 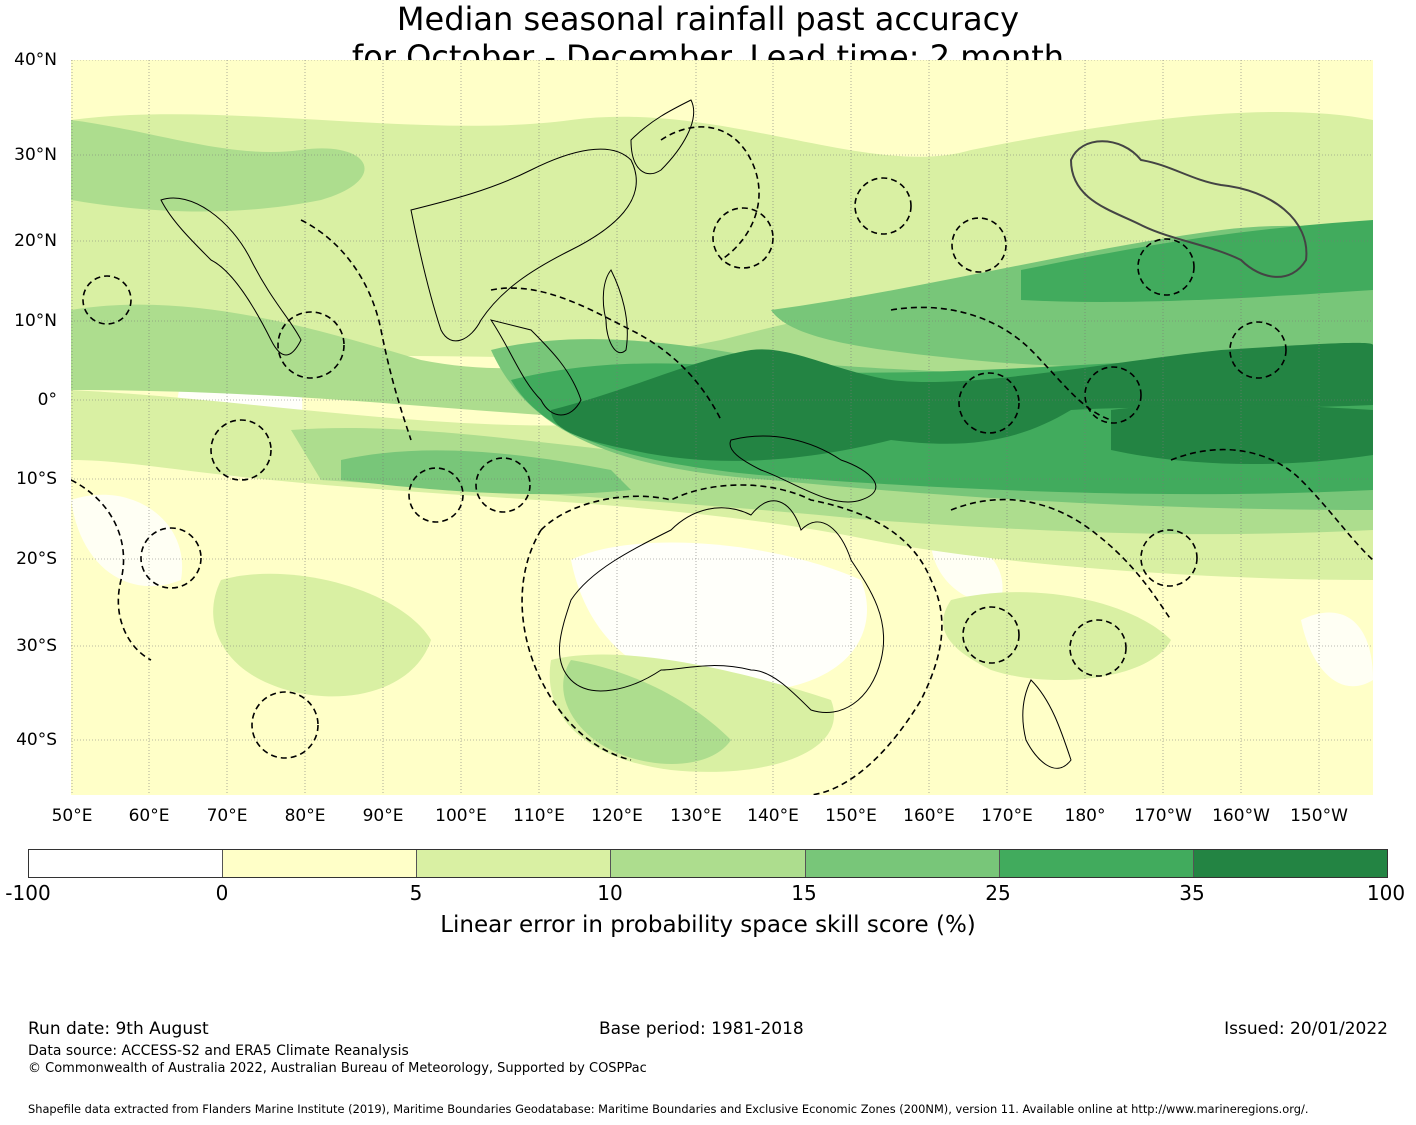 What do you see at coordinates (118, 1029) in the screenshot?
I see `run-date: Run date: 9th August` at bounding box center [118, 1029].